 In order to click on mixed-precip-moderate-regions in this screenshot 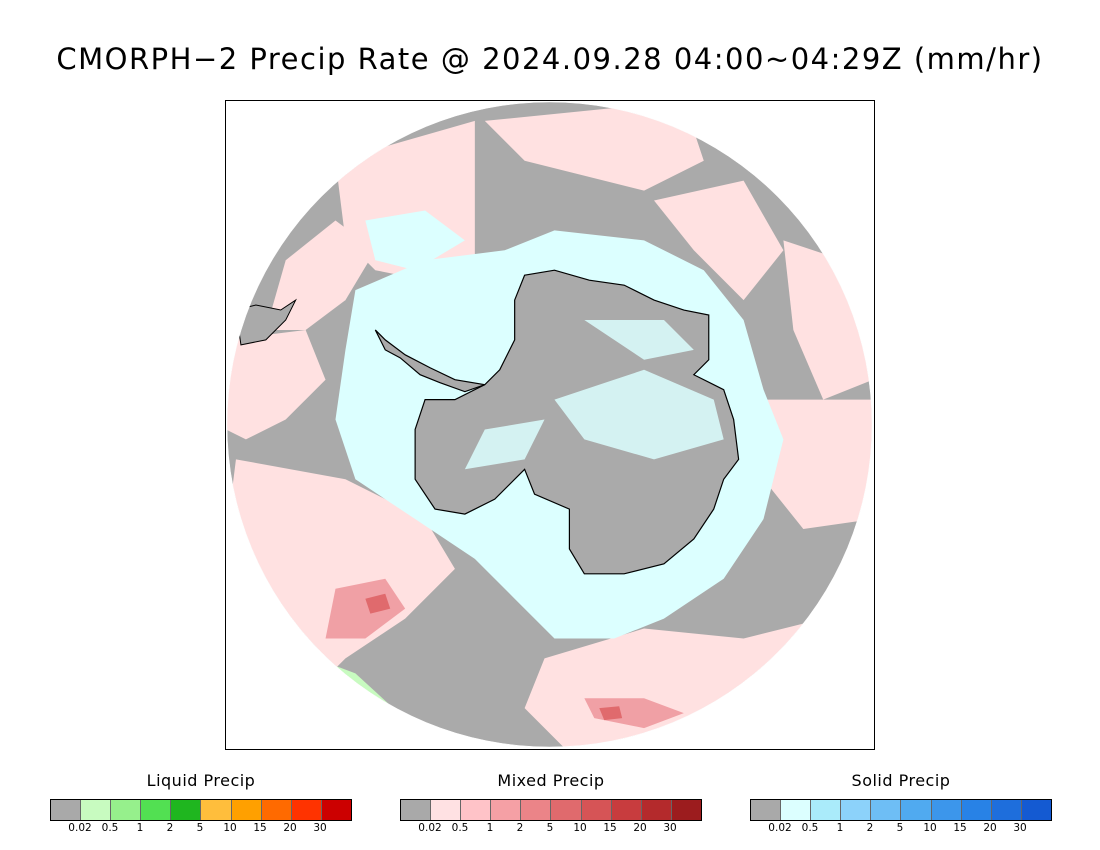, I will do `click(504, 653)`.